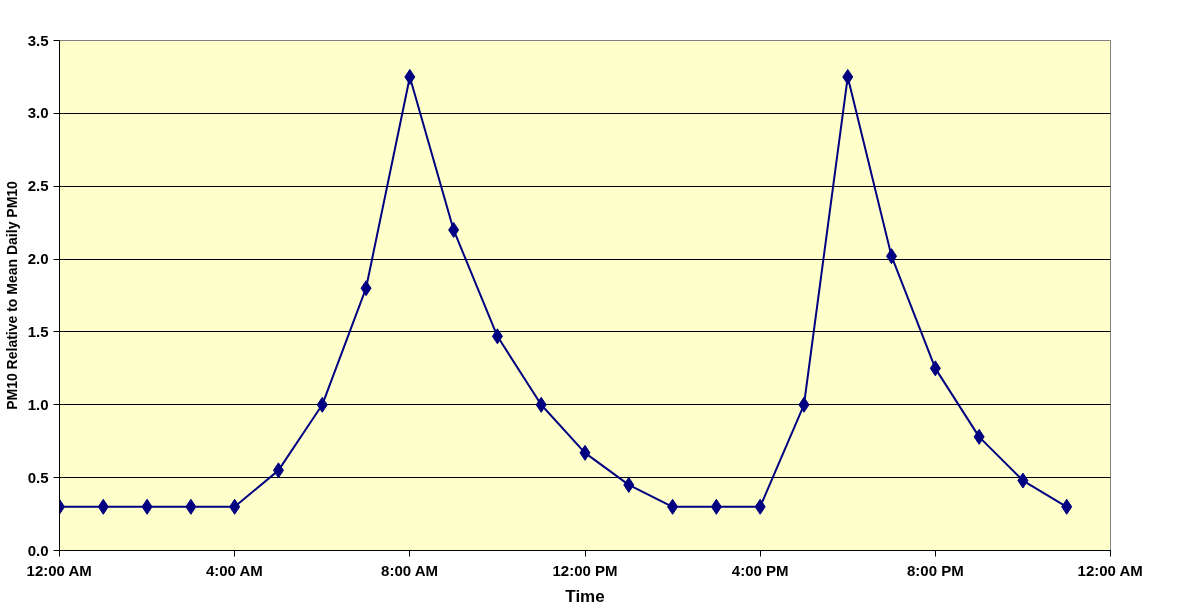 The image size is (1185, 614). I want to click on x-tick-label: 4:00 AM, so click(234, 570).